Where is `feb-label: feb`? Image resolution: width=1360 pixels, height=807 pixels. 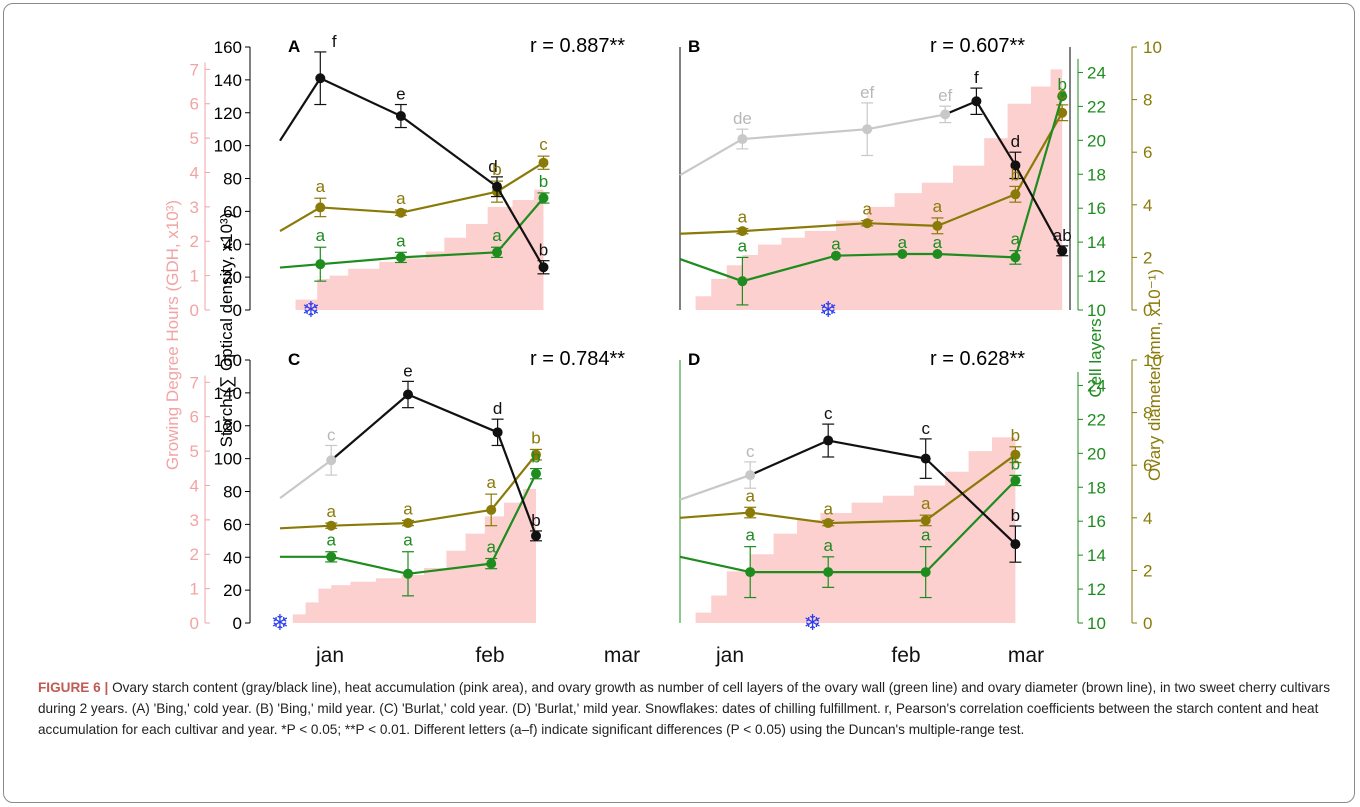
feb-label: feb is located at coordinates (489, 655).